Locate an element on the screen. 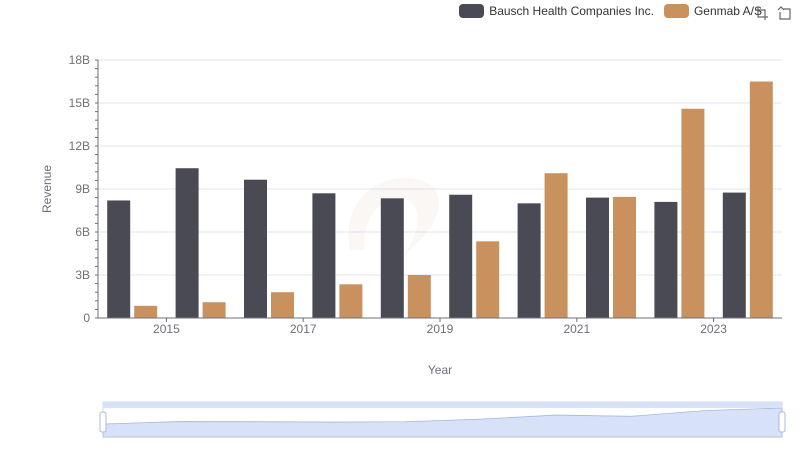 The image size is (800, 461). bar-bausch-2020 is located at coordinates (529, 260).